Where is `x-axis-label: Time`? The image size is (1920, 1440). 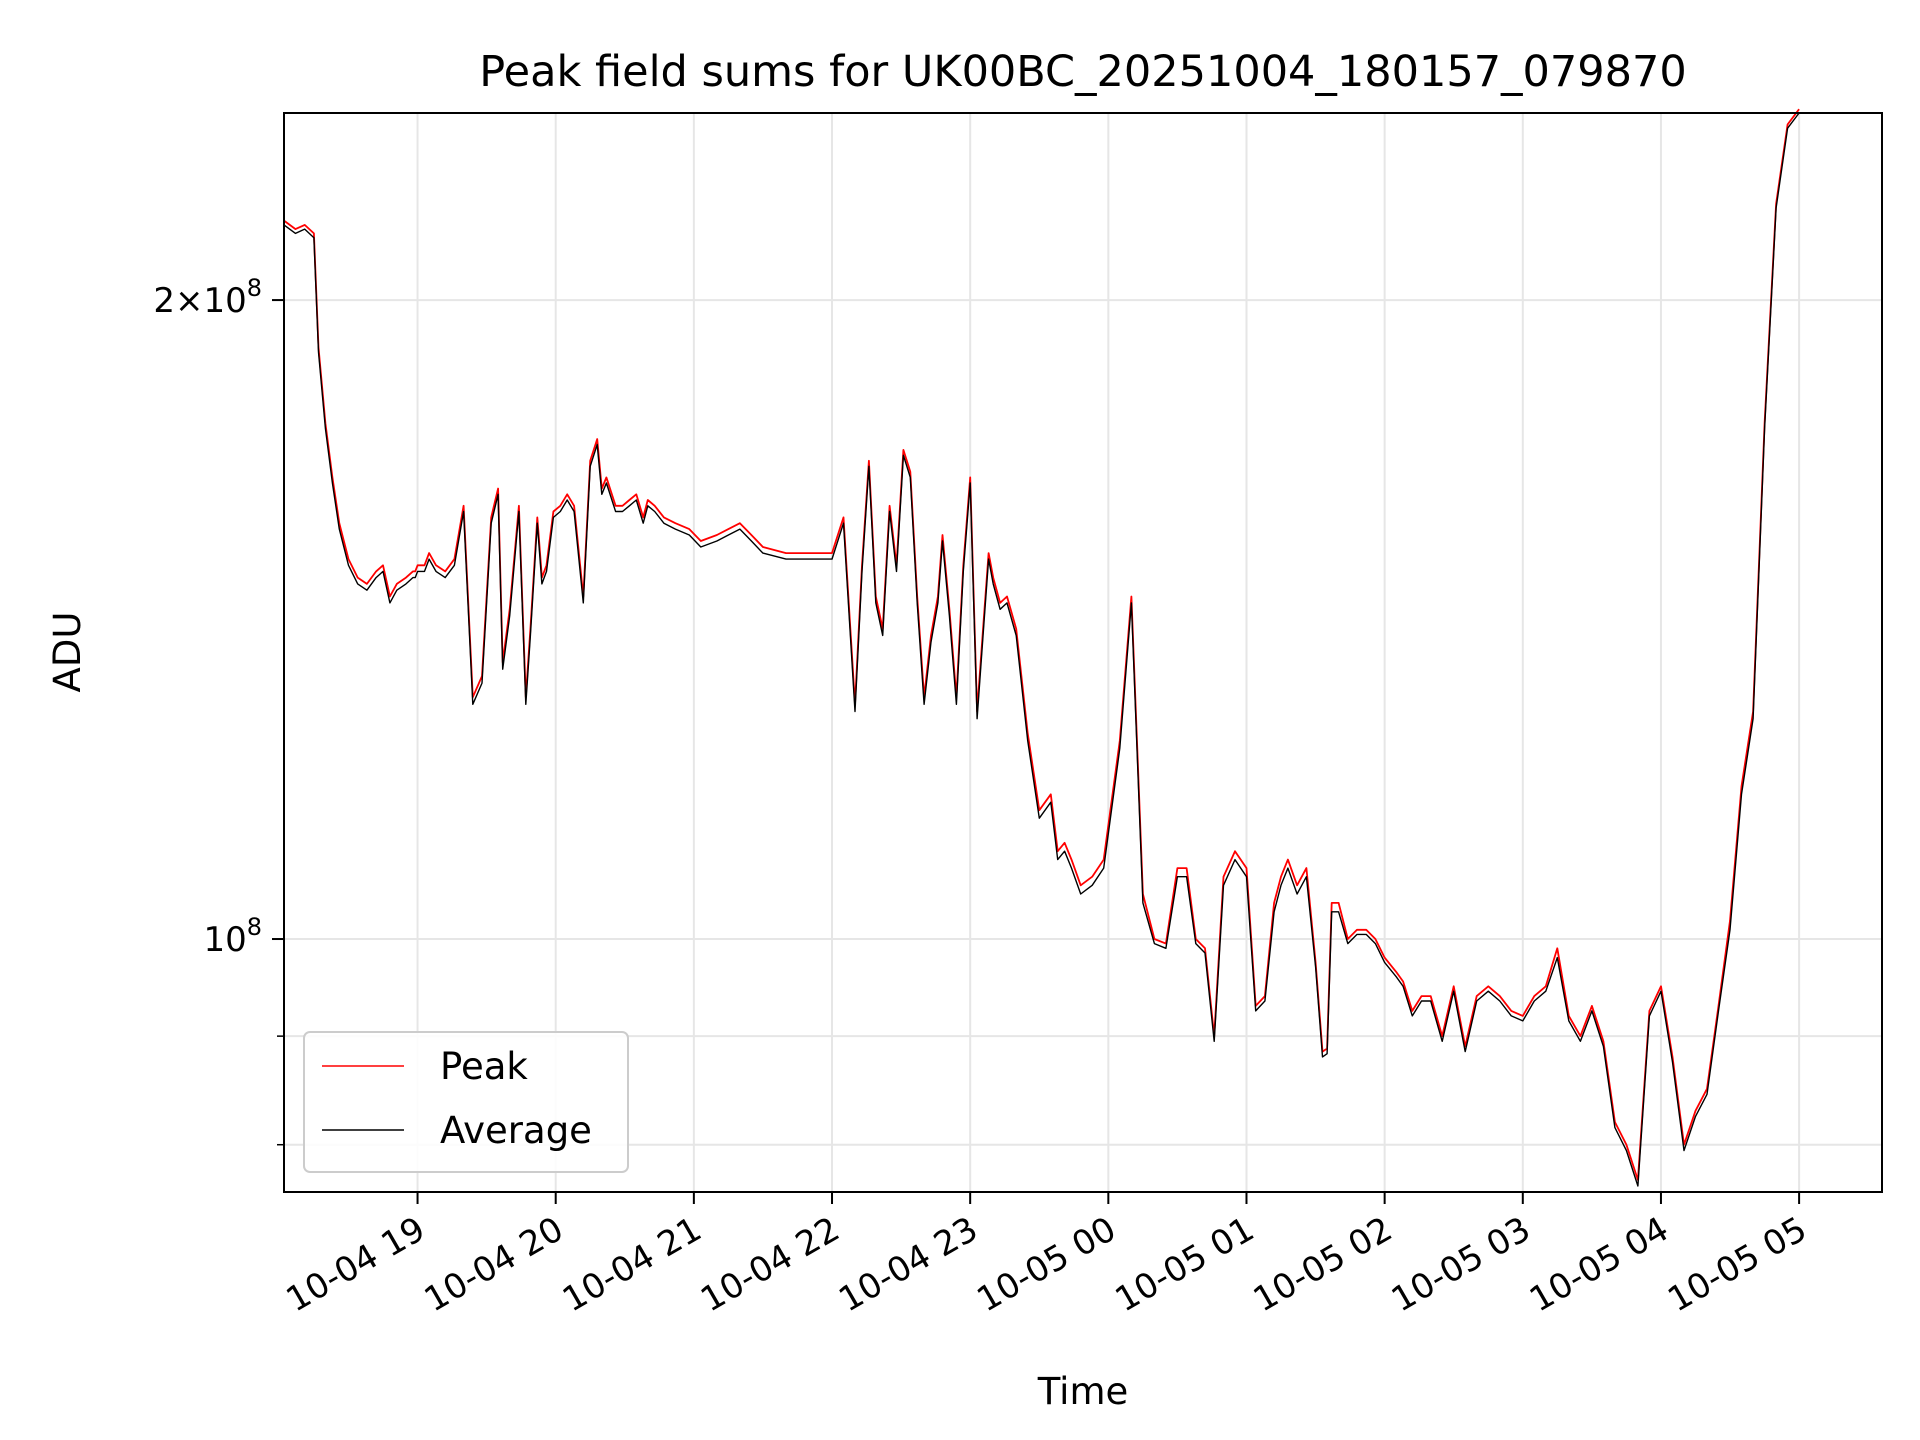 x-axis-label: Time is located at coordinates (1083, 1391).